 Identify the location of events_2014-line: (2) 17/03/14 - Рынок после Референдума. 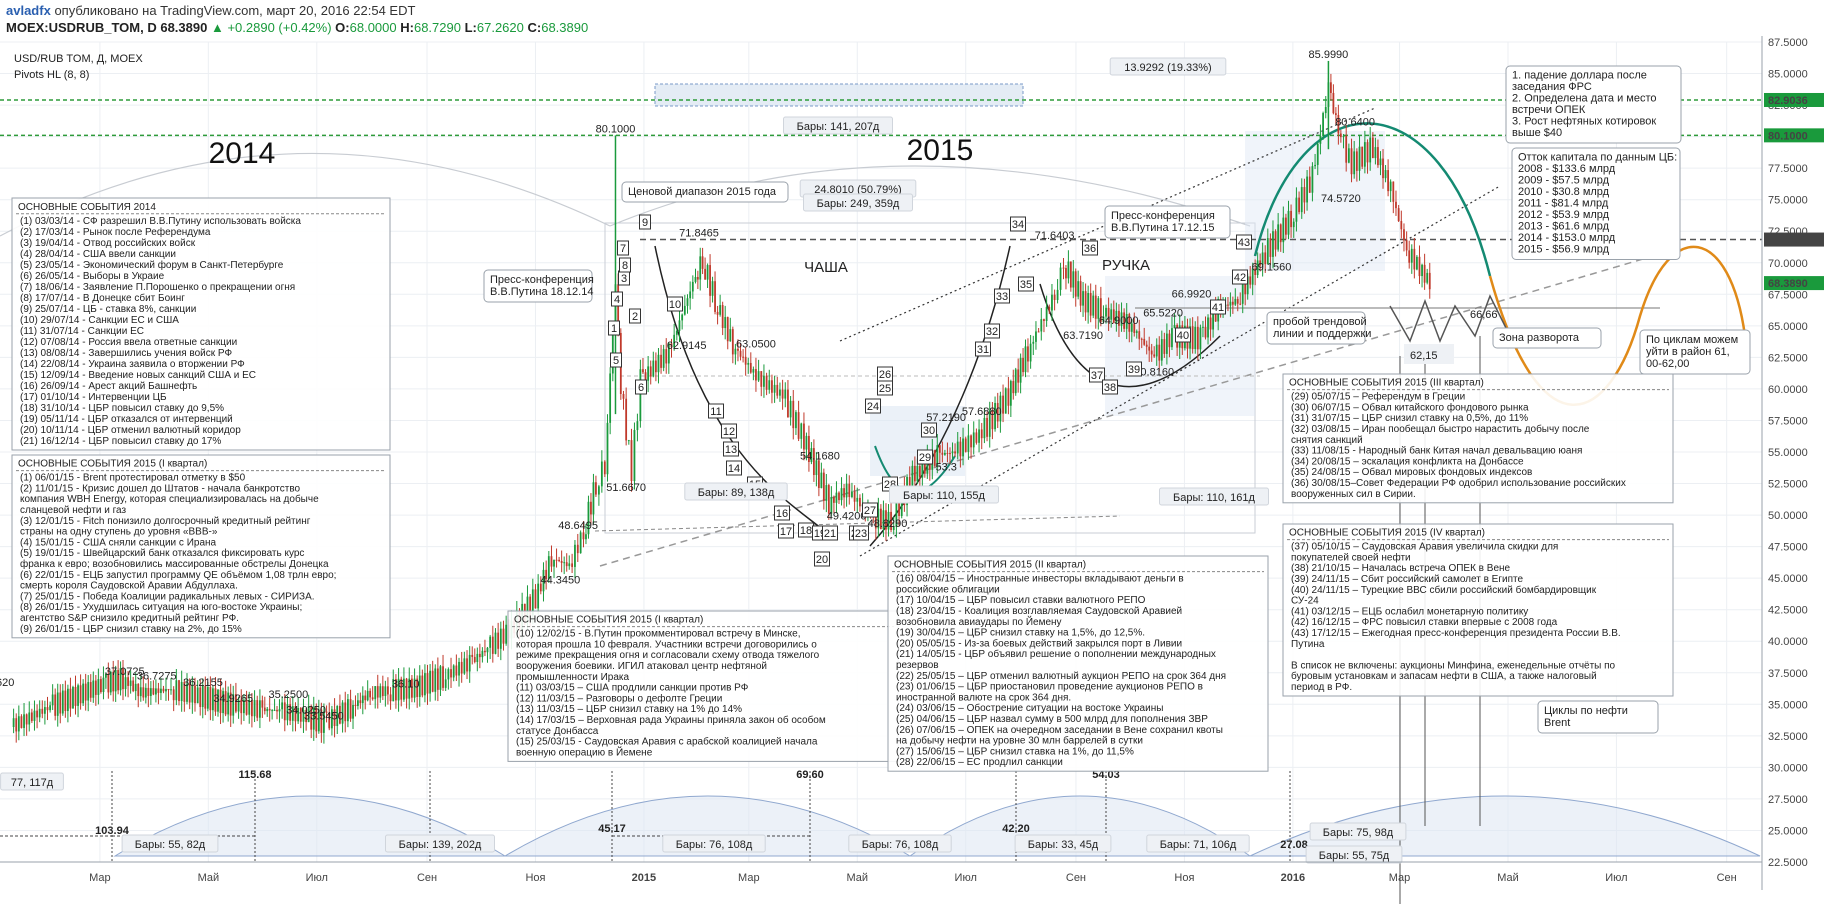
(115, 232).